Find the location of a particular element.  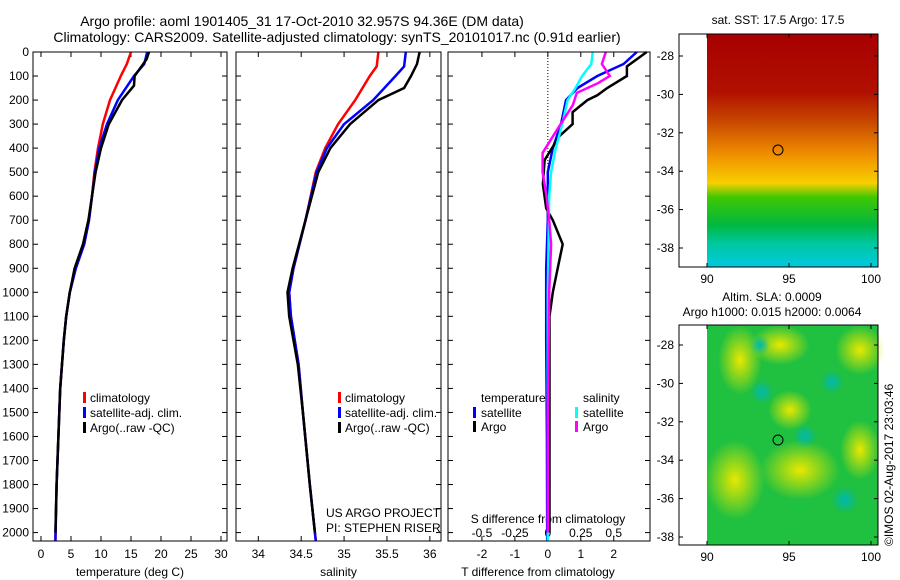

x-tick-label: -2 is located at coordinates (482, 554).